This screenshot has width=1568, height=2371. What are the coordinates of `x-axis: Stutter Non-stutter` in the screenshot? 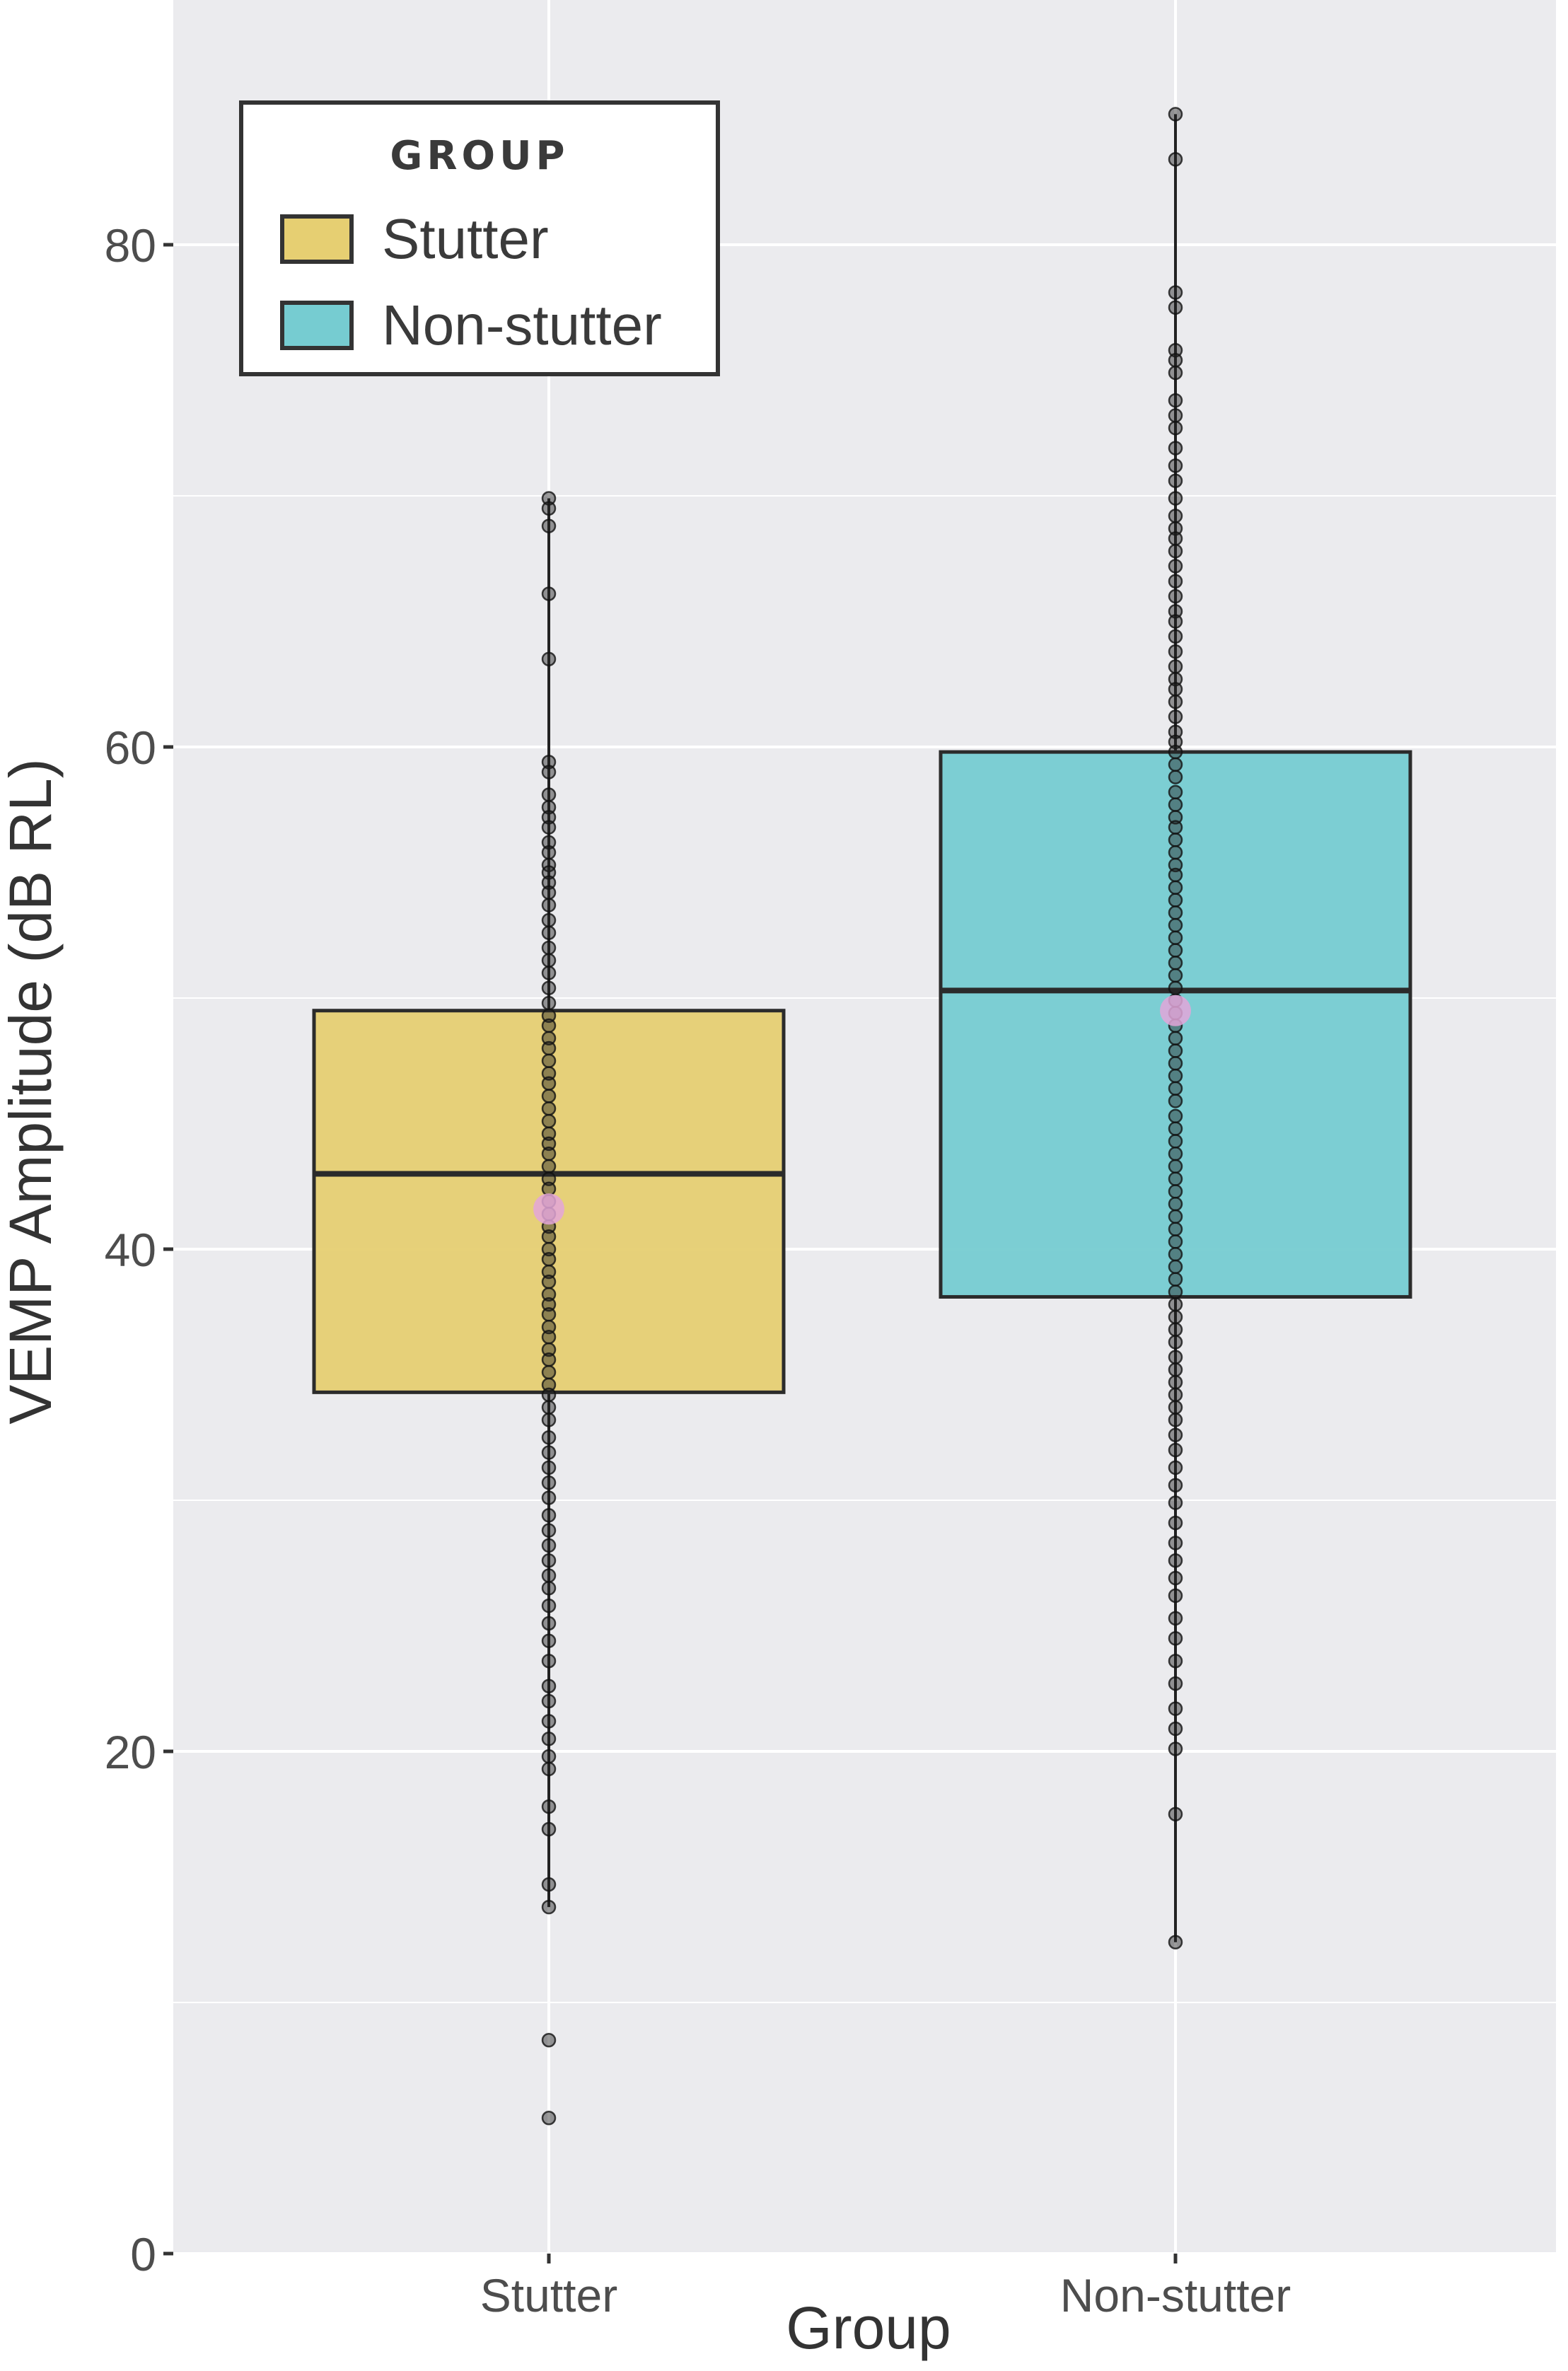 It's located at (886, 2287).